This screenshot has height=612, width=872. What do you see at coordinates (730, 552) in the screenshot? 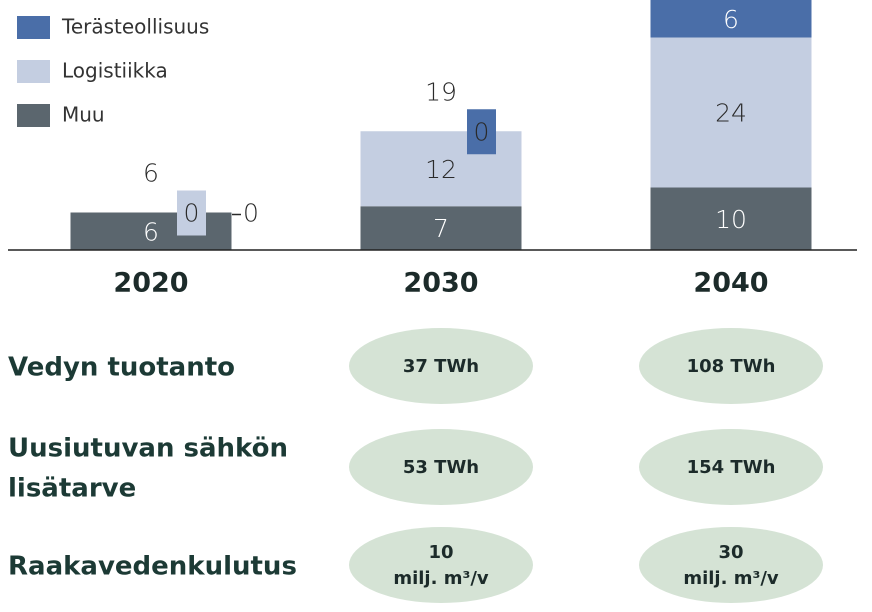
I see `pill-text: 30` at bounding box center [730, 552].